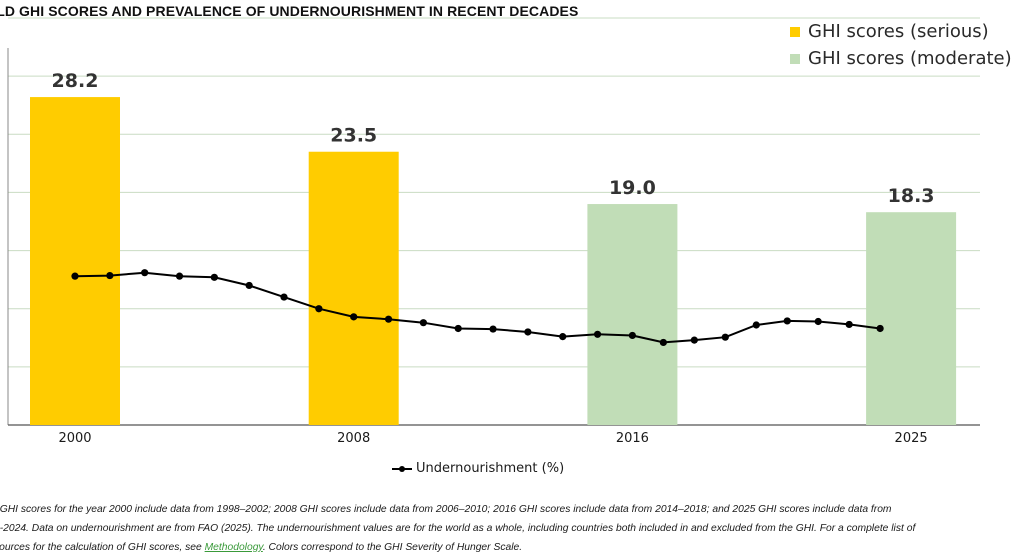 This screenshot has height=560, width=1024. What do you see at coordinates (353, 438) in the screenshot?
I see `x-tick-label-2008: 2008` at bounding box center [353, 438].